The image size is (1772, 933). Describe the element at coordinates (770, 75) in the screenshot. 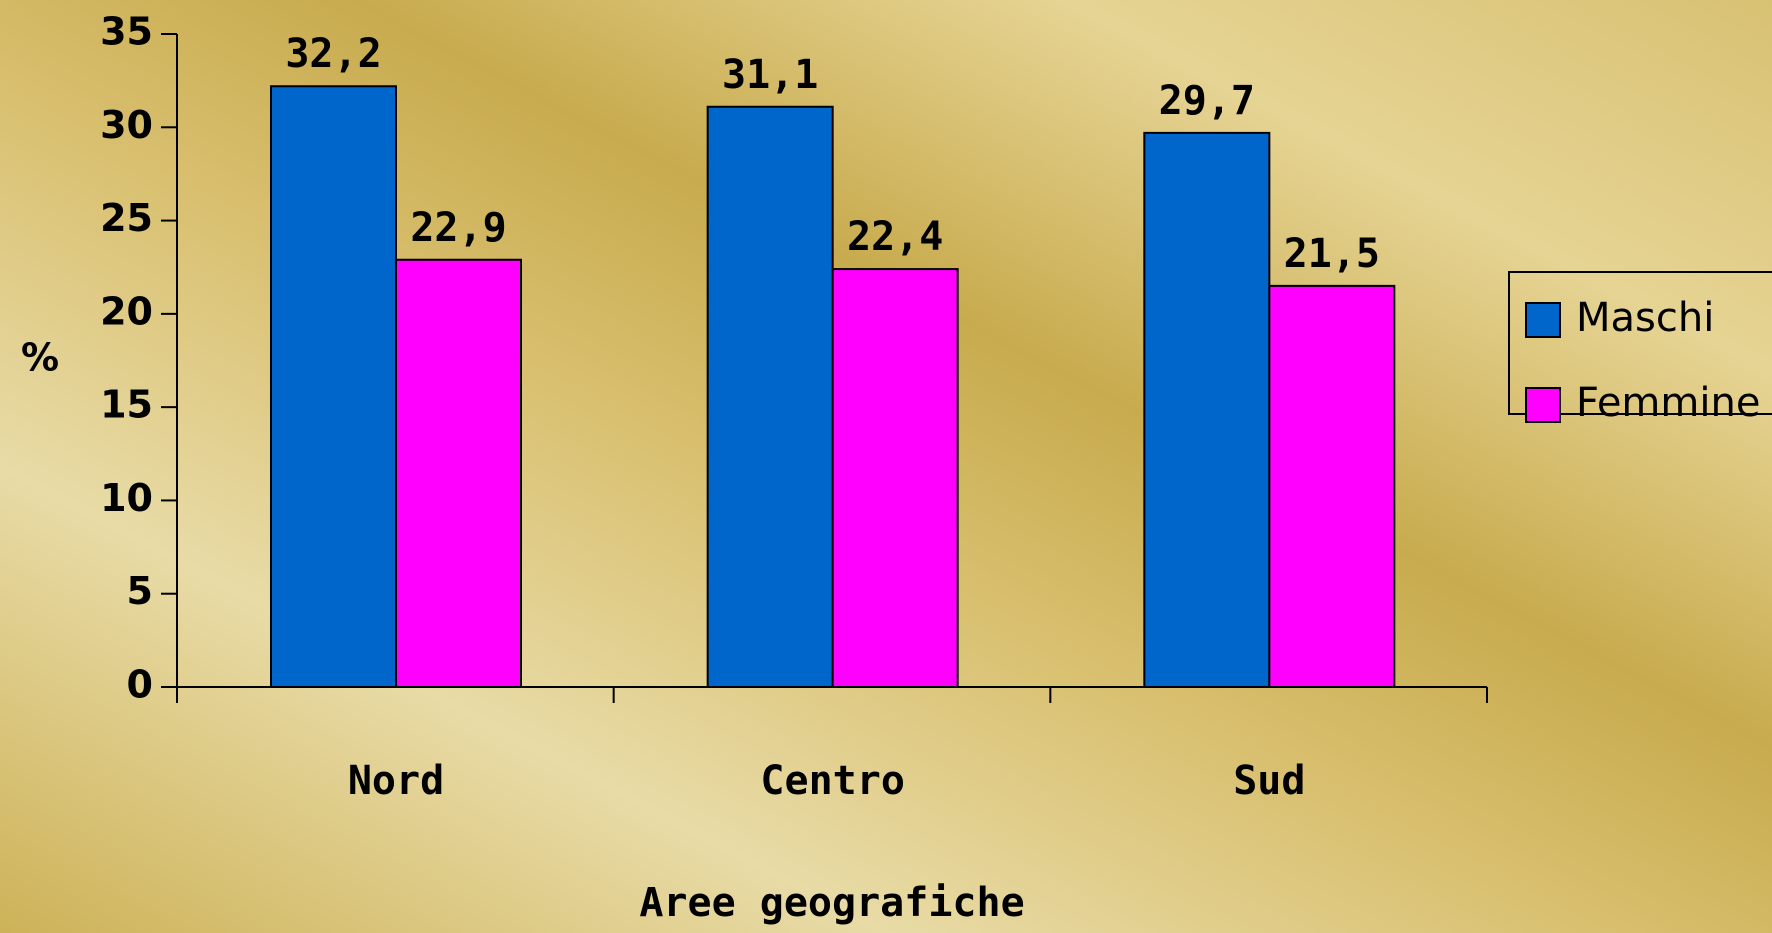

I see `value-label: 31,1` at that location.